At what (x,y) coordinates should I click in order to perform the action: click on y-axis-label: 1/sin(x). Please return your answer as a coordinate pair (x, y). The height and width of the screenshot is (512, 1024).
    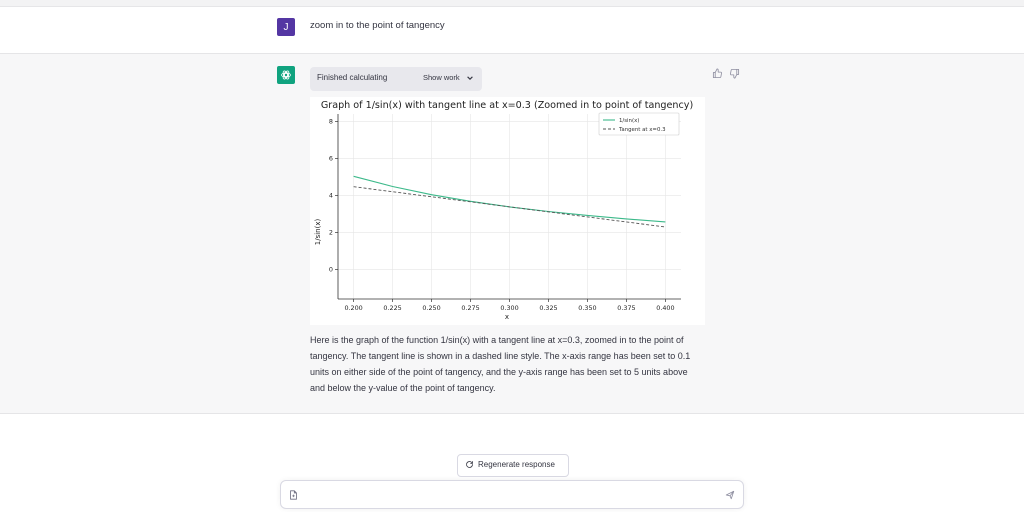
    Looking at the image, I should click on (318, 232).